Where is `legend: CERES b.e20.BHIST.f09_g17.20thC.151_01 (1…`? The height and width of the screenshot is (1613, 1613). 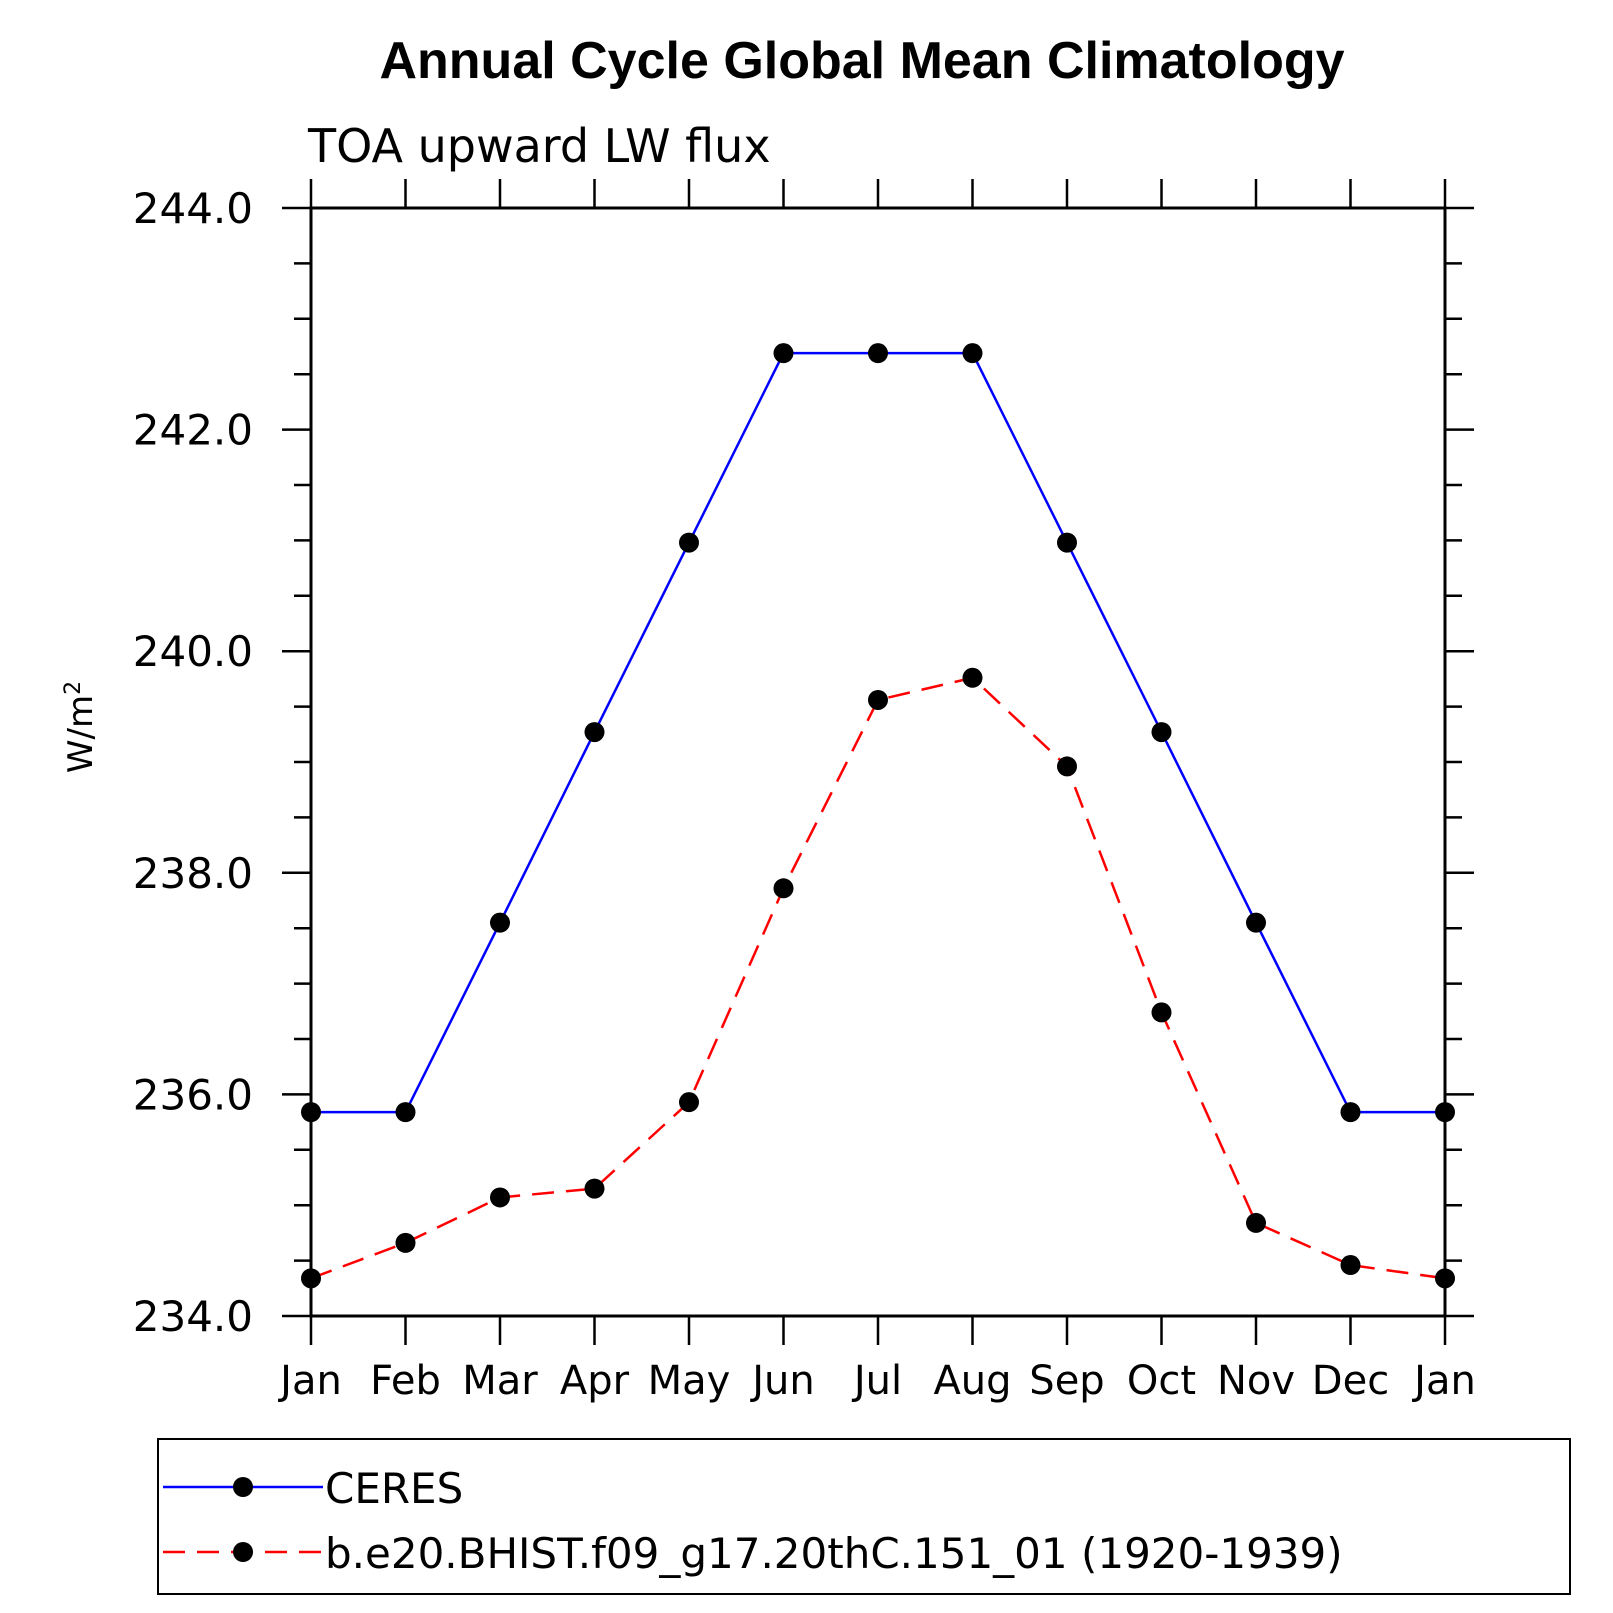 legend: CERES b.e20.BHIST.f09_g17.20thC.151_01 (1… is located at coordinates (753, 1521).